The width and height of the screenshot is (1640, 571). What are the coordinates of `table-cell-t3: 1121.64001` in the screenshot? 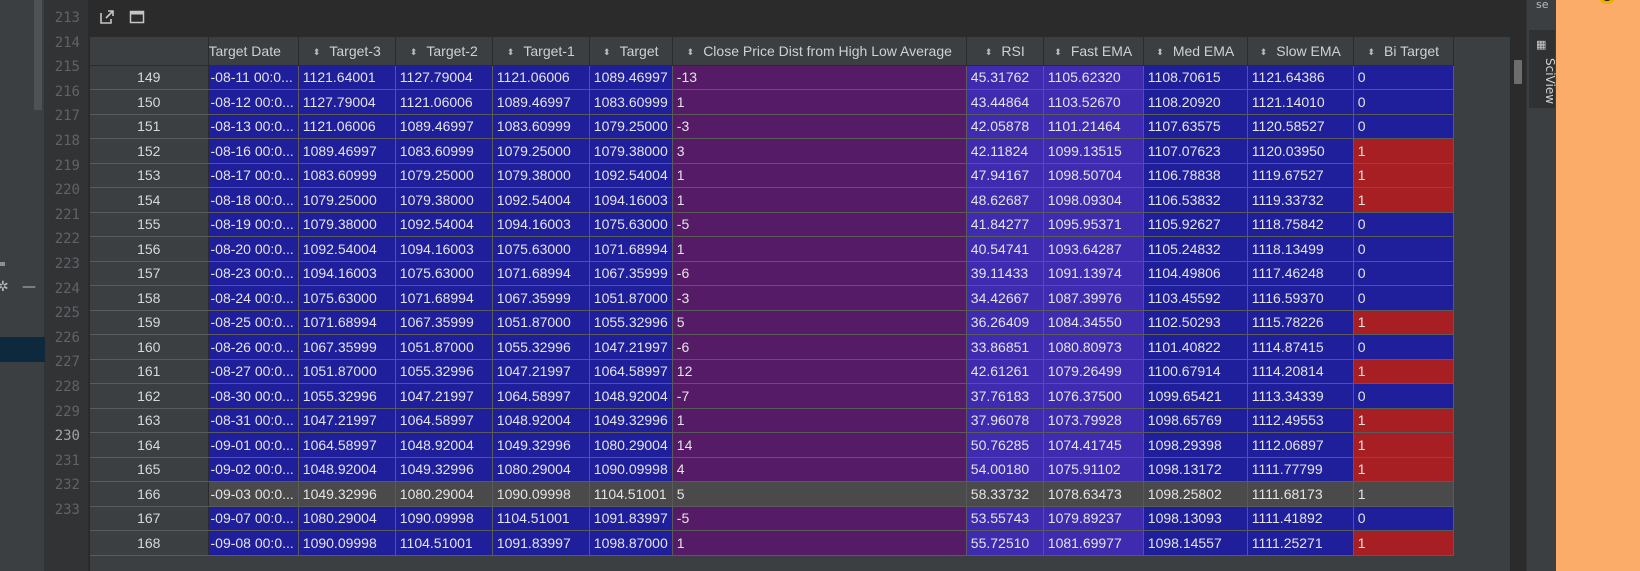 It's located at (347, 77).